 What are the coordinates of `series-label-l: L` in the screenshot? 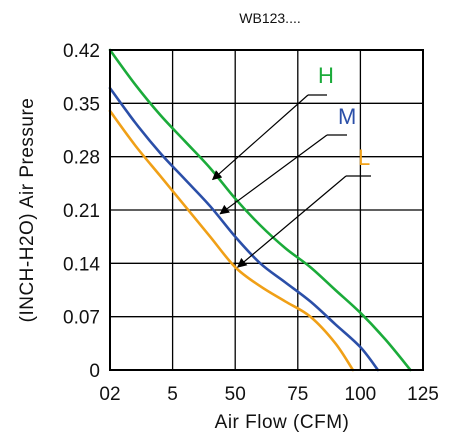 It's located at (364, 157).